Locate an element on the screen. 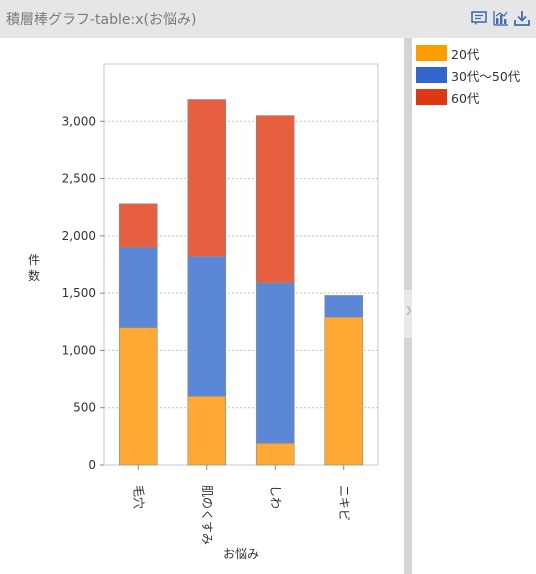 This screenshot has height=574, width=536. x-tick-label: 肌のくすみ is located at coordinates (207, 515).